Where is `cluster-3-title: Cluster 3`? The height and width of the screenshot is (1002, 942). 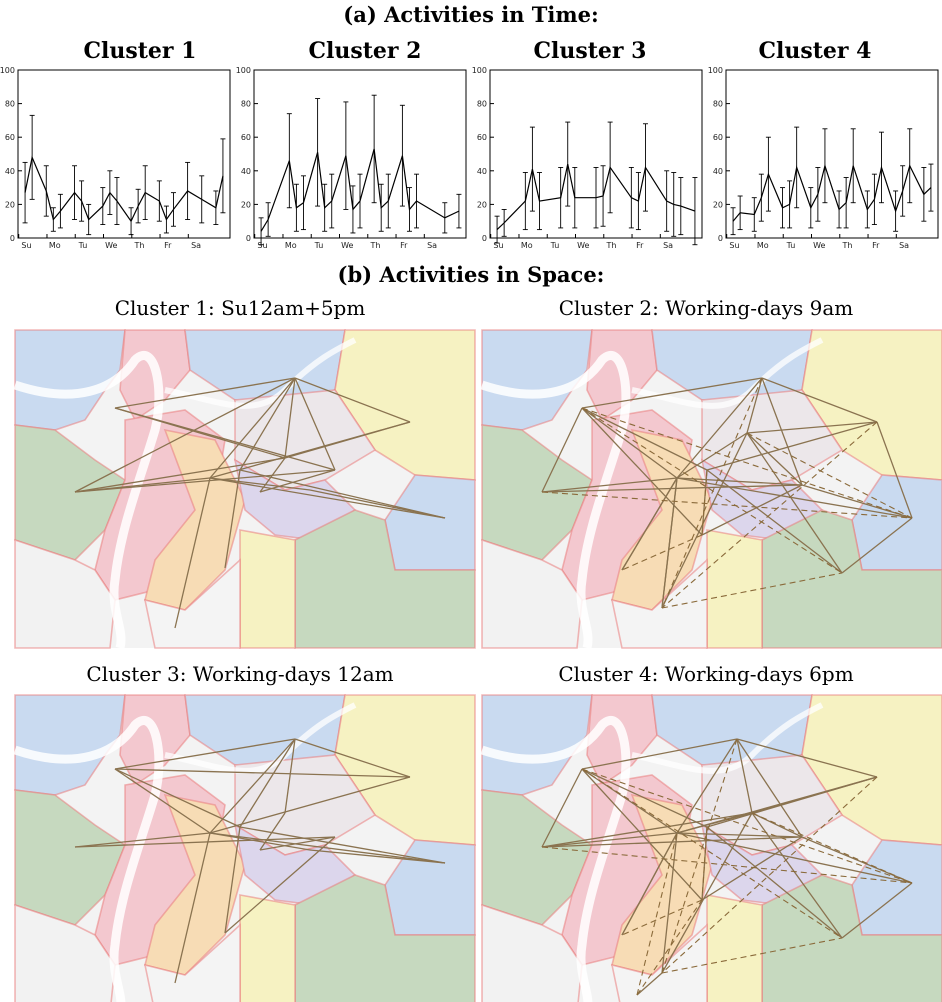
cluster-3-title: Cluster 3 is located at coordinates (590, 51).